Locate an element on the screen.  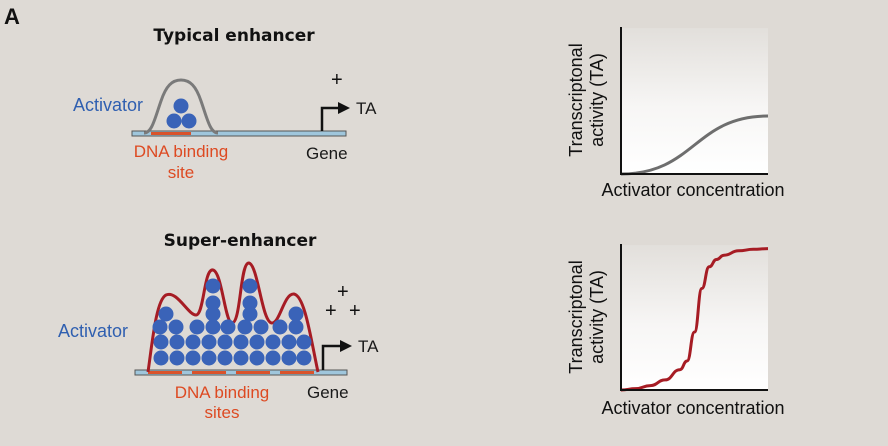
typical-ta-label: TA is located at coordinates (366, 108).